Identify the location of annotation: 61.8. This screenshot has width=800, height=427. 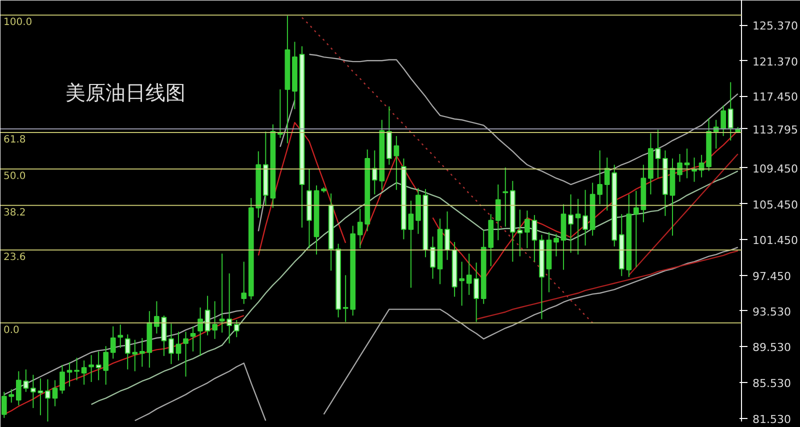
(15, 140).